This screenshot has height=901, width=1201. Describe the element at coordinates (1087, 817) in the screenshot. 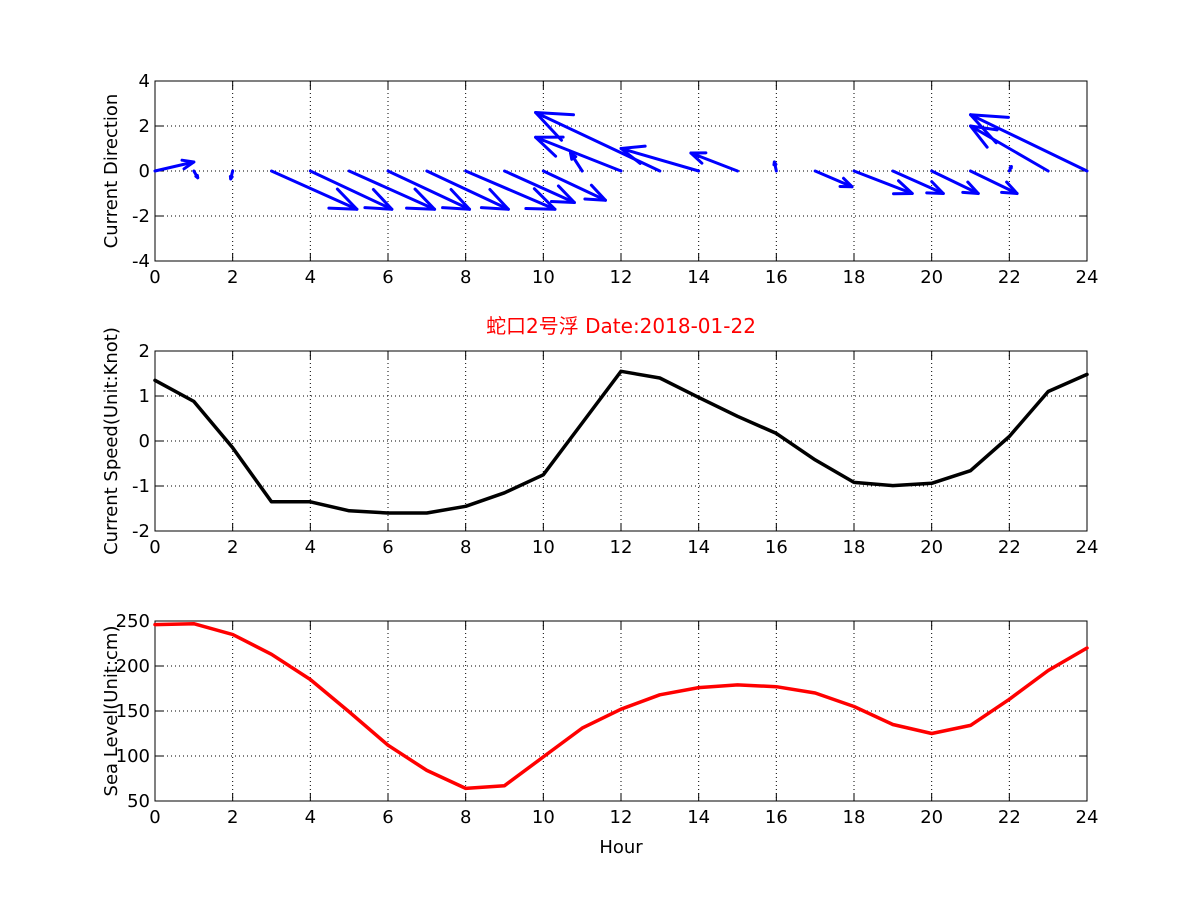

I see `sea-level-x-tick-label: 24` at that location.